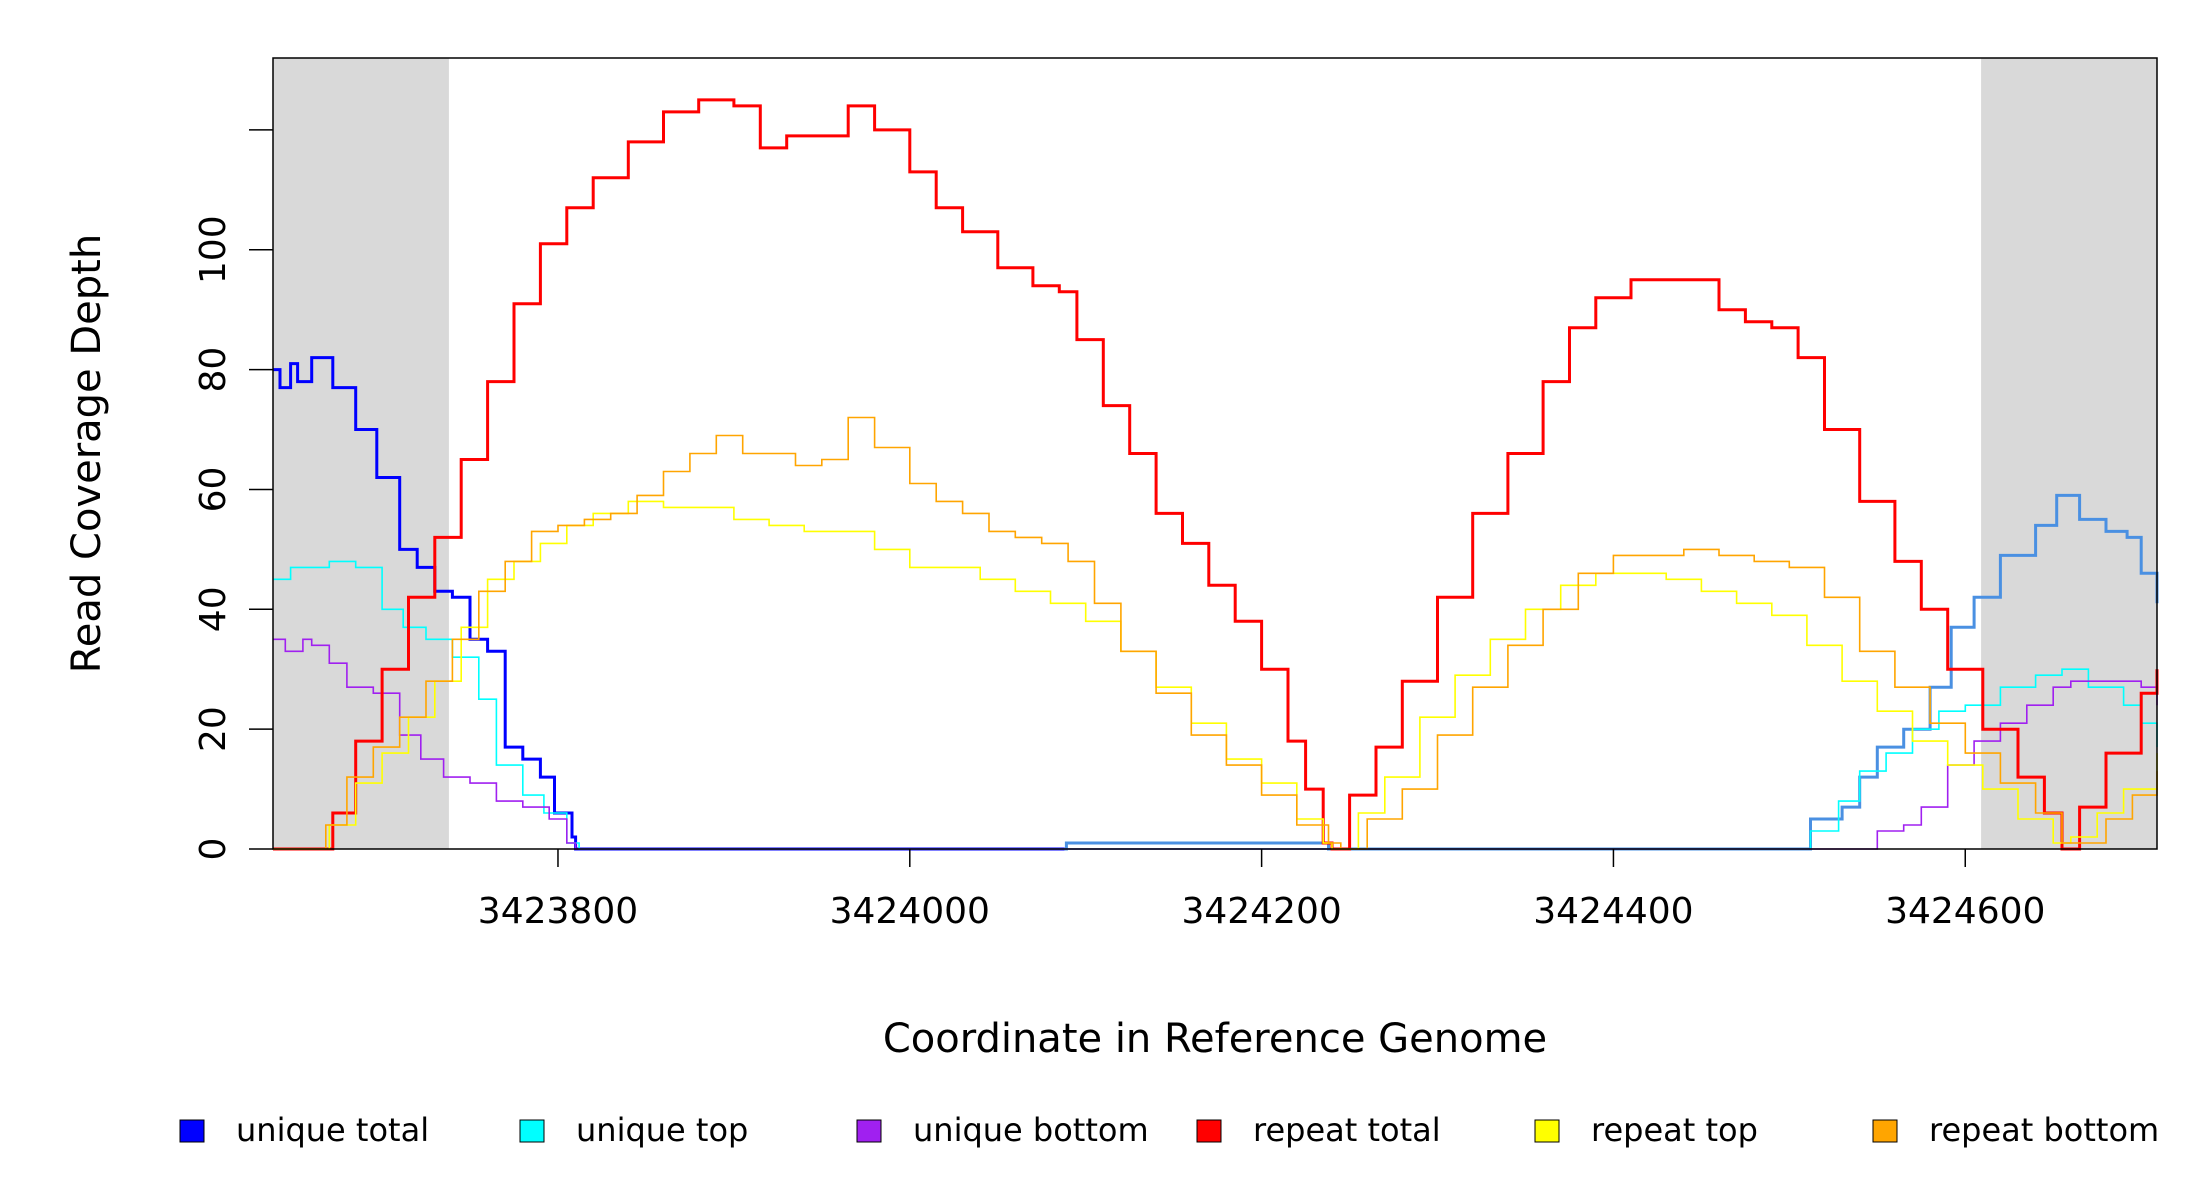 Image resolution: width=2200 pixels, height=1200 pixels. Describe the element at coordinates (869, 1131) in the screenshot. I see `legend-swatch-unique-bottom` at that location.